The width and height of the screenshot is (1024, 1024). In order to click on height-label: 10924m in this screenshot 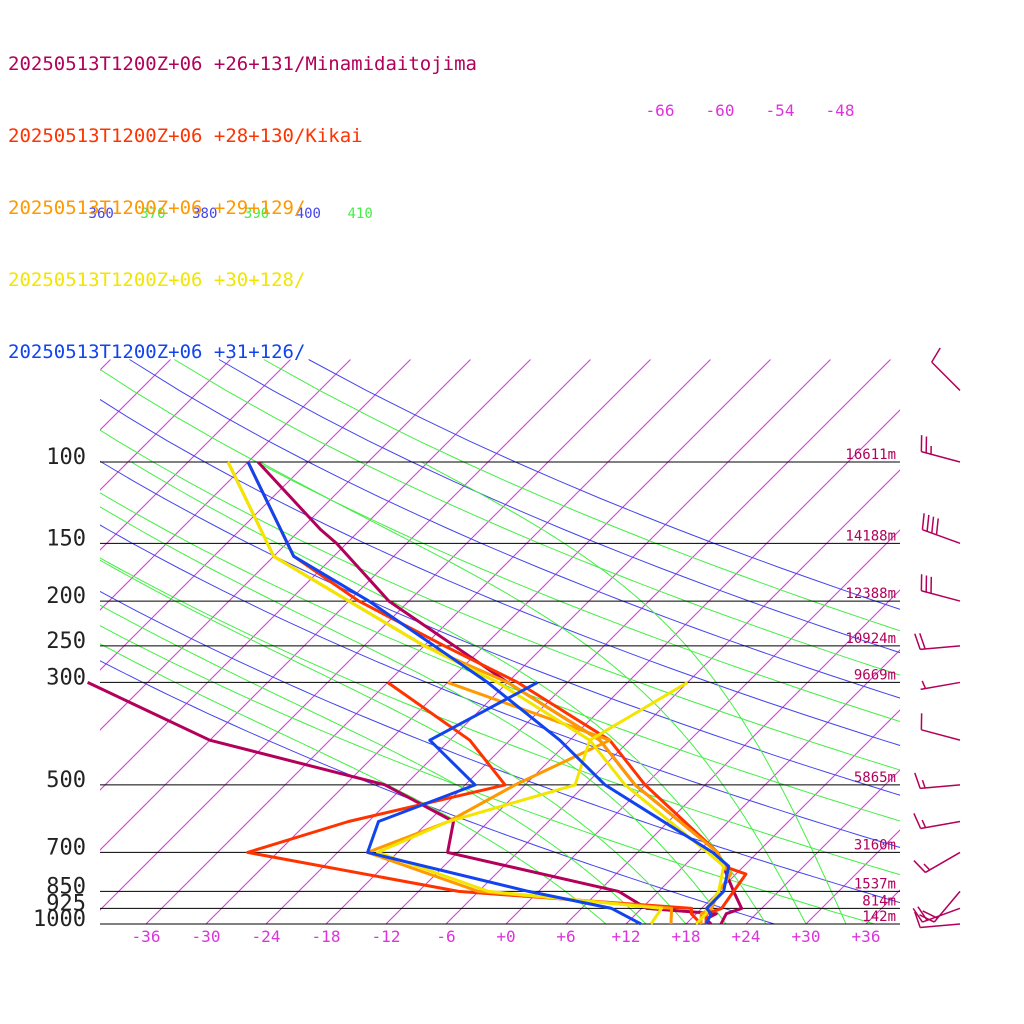, I will do `click(870, 639)`.